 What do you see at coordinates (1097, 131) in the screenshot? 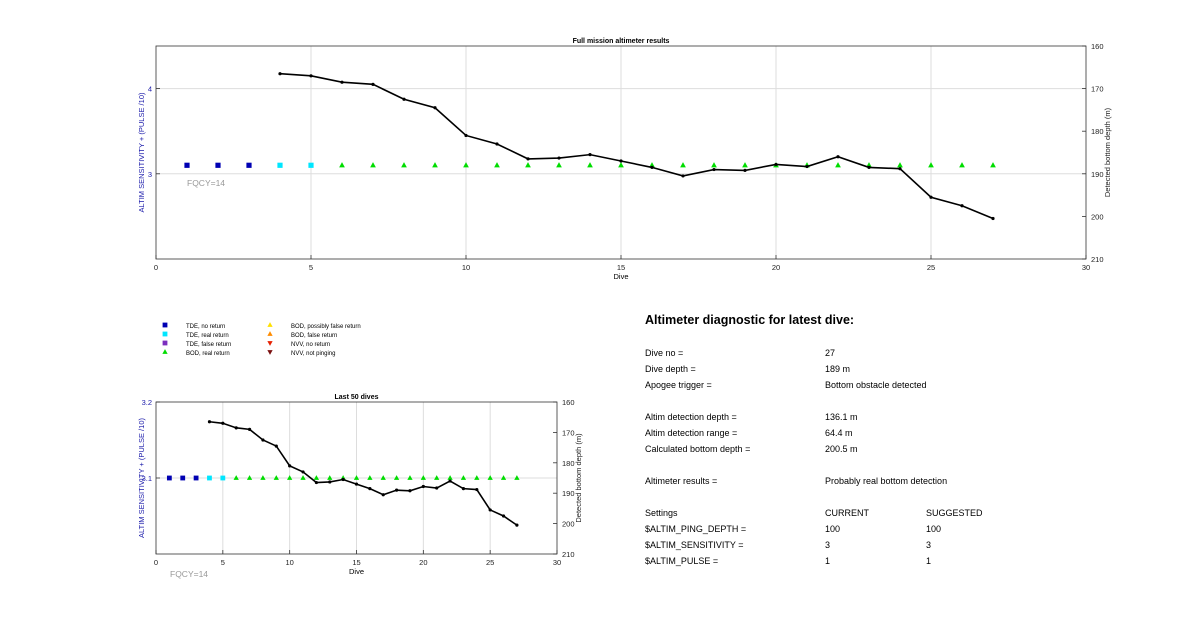
I see `y2-tick-label: 180` at bounding box center [1097, 131].